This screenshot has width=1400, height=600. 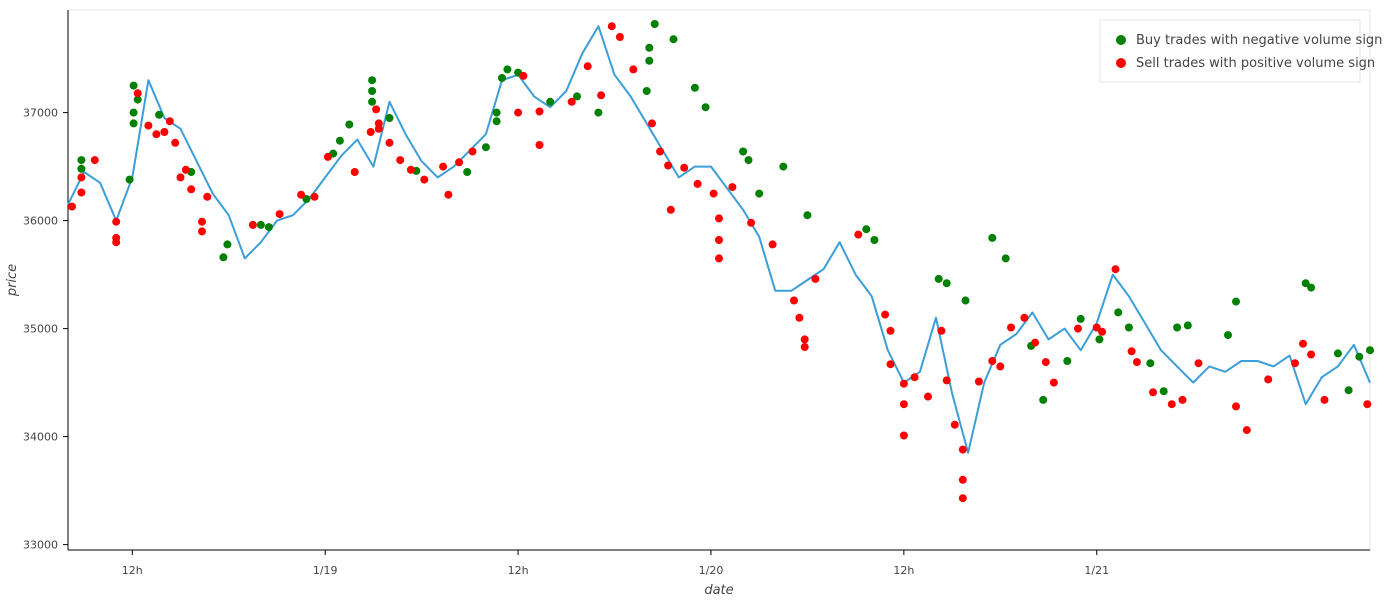 What do you see at coordinates (1096, 570) in the screenshot?
I see `x-tick-label: 1/21` at bounding box center [1096, 570].